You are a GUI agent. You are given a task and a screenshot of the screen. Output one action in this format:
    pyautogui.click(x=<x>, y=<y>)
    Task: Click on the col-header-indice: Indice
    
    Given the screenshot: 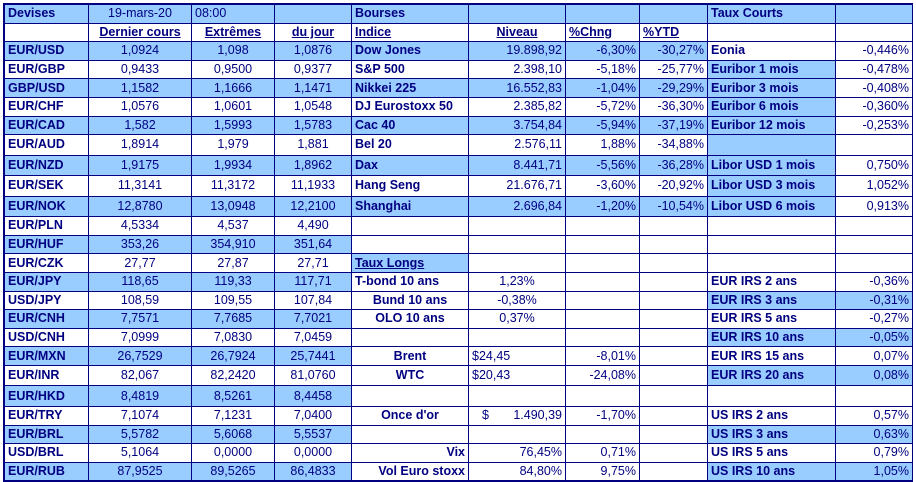 What is the action you would take?
    pyautogui.click(x=410, y=32)
    